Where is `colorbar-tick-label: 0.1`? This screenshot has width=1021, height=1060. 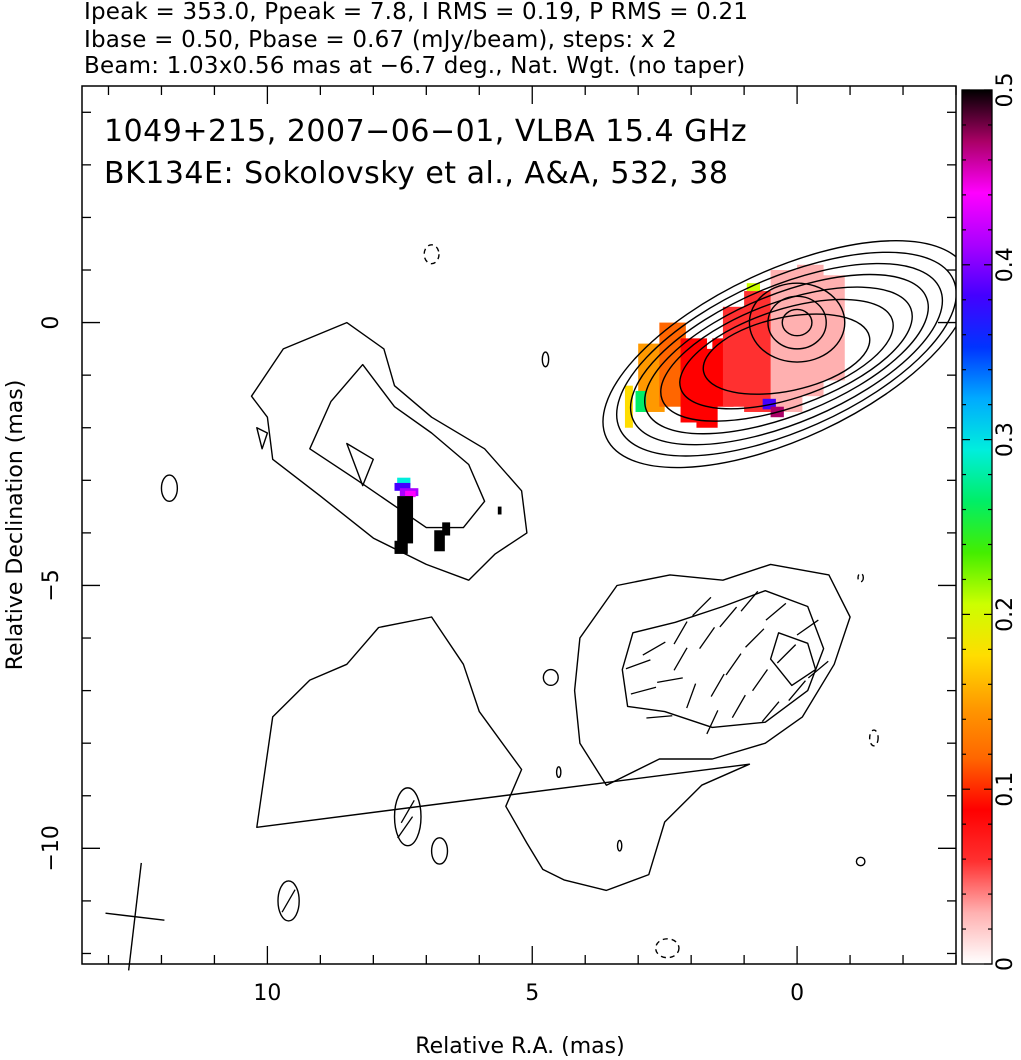 colorbar-tick-label: 0.1 is located at coordinates (1005, 789).